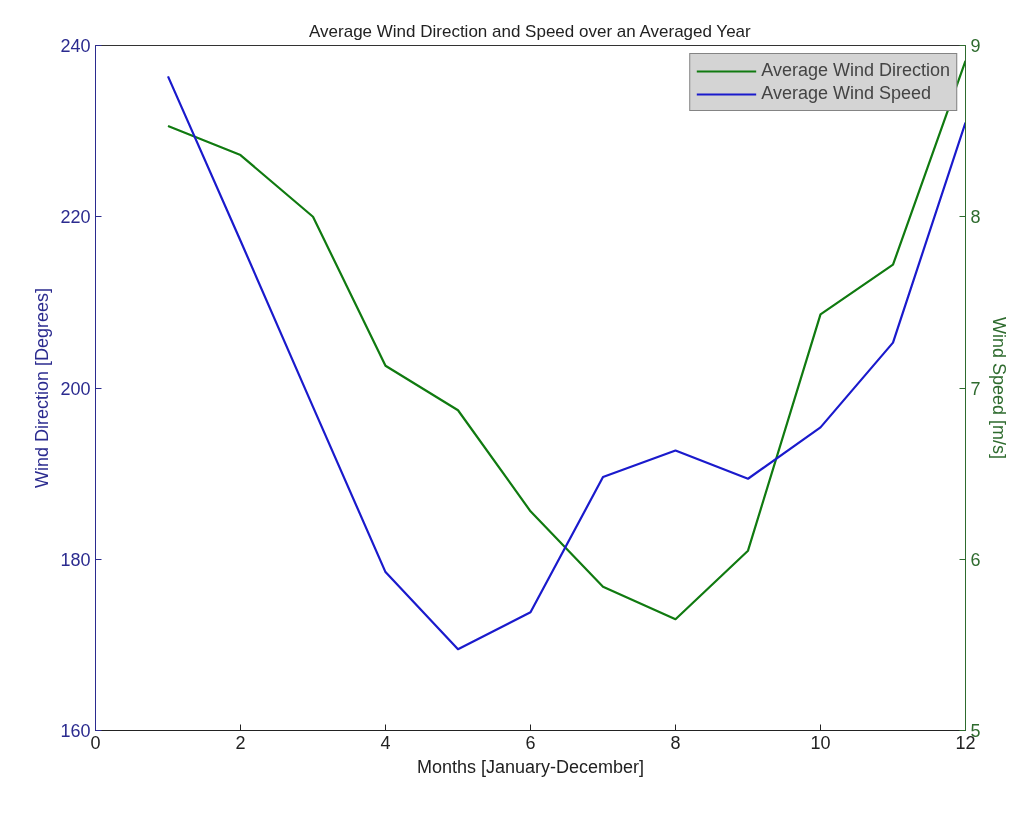 This screenshot has height=813, width=1031. Describe the element at coordinates (675, 742) in the screenshot. I see `x-tick-label: 8` at that location.